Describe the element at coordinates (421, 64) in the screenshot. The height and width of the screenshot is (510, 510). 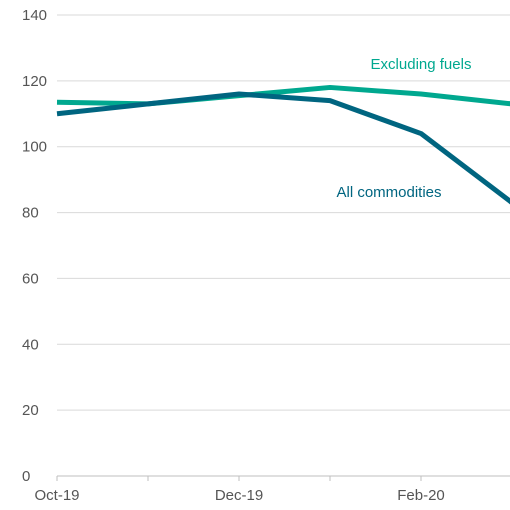
I see `series-label: Excluding fuels` at that location.